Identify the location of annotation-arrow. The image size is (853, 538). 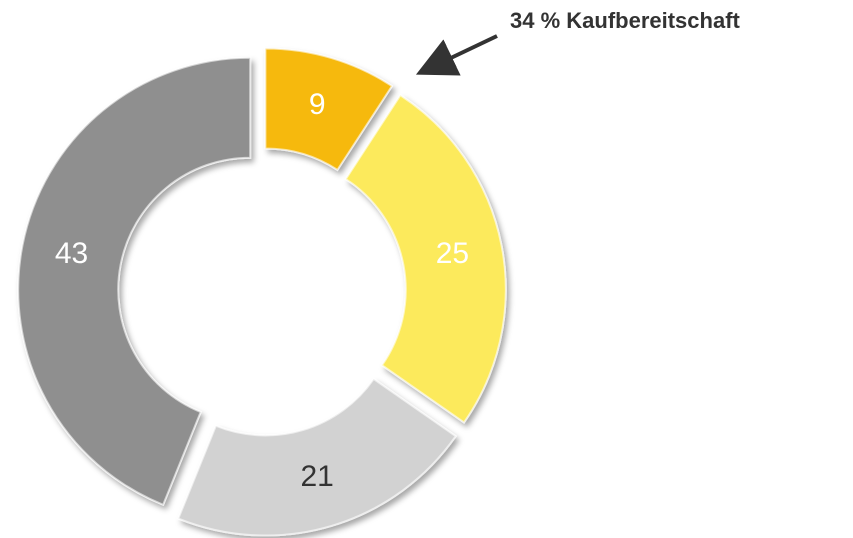
(456, 55).